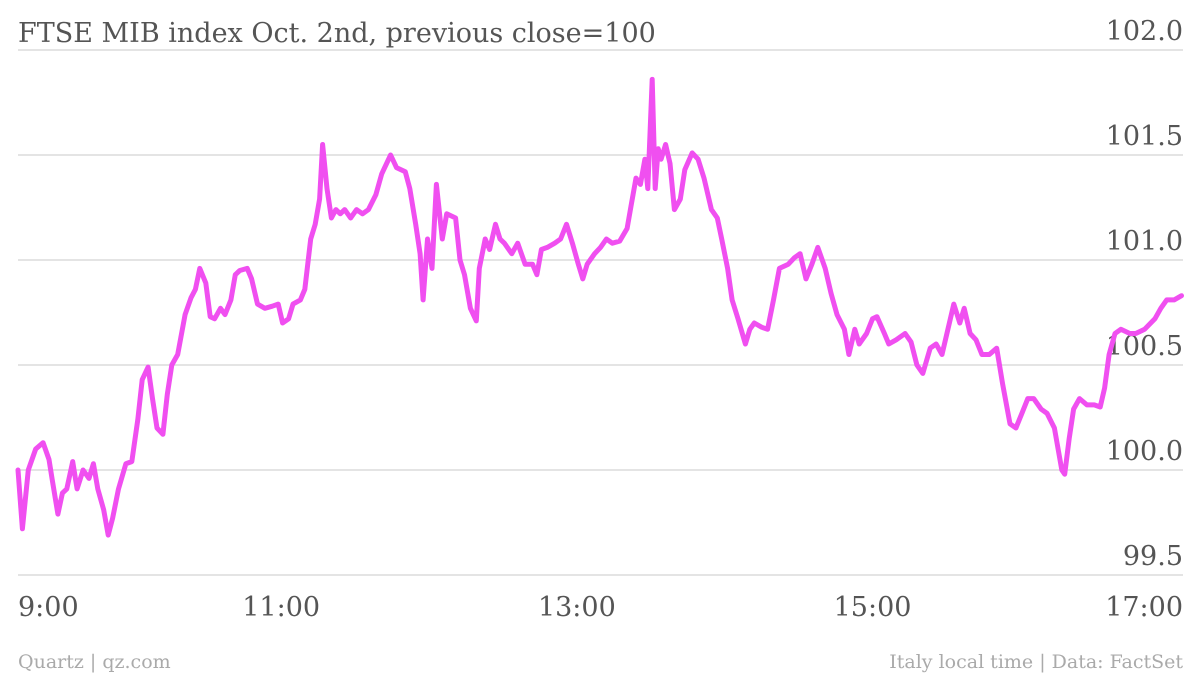  Describe the element at coordinates (577, 607) in the screenshot. I see `x-tick-label: 13:00` at that location.